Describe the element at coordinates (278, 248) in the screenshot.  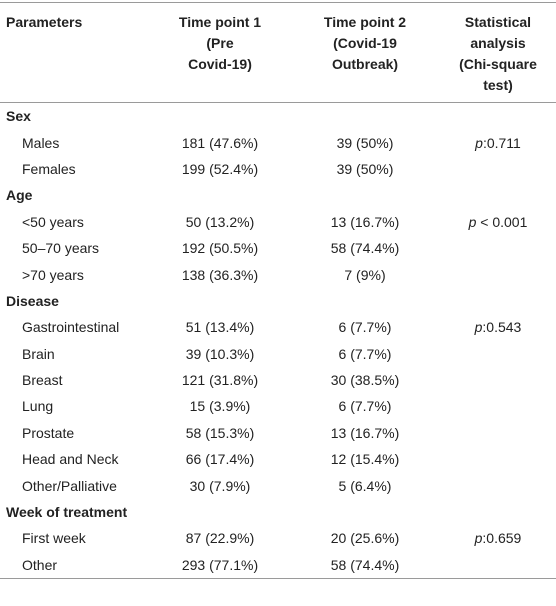
I see `data-row: 50–70 years 192 (50.5%) 58 (74.4%)` at that location.